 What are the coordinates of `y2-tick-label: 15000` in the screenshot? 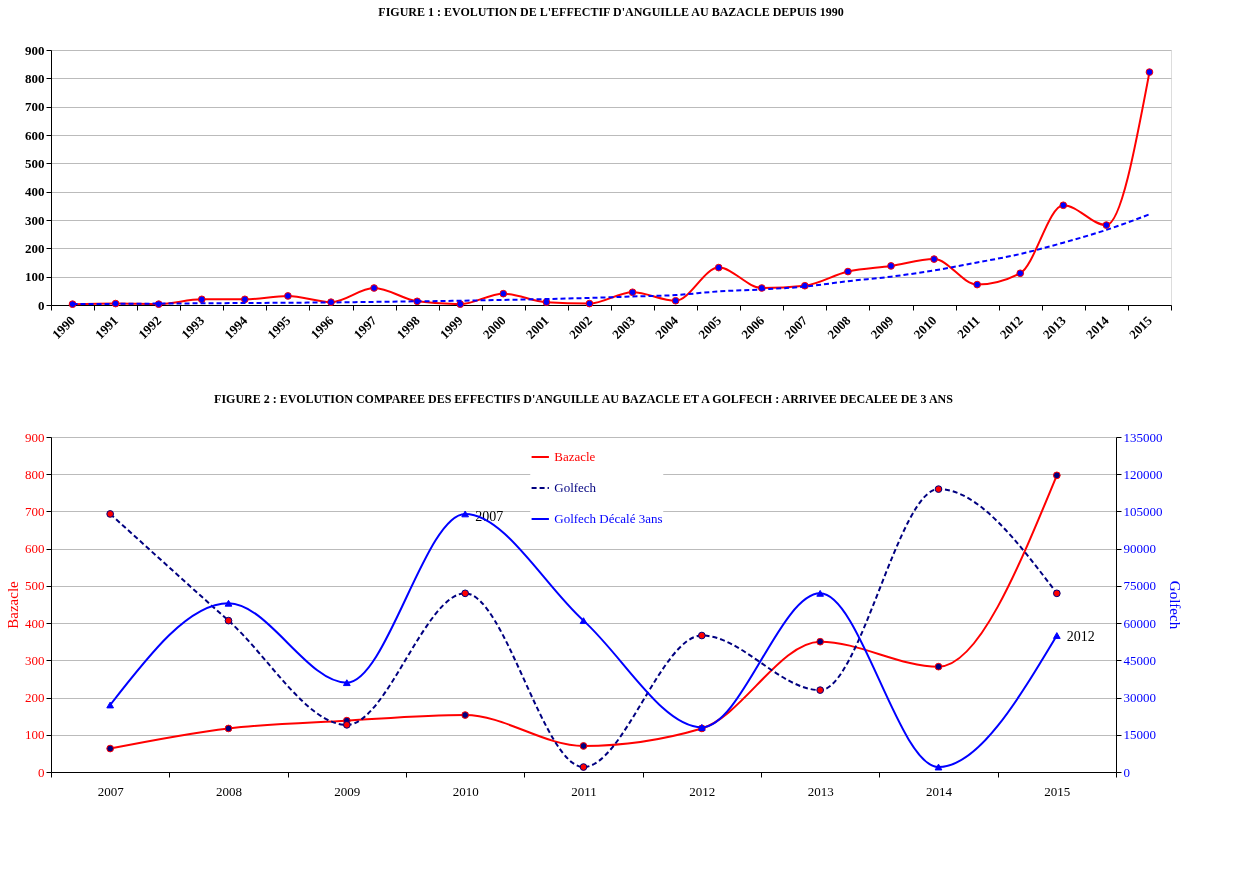 It's located at (1139, 735).